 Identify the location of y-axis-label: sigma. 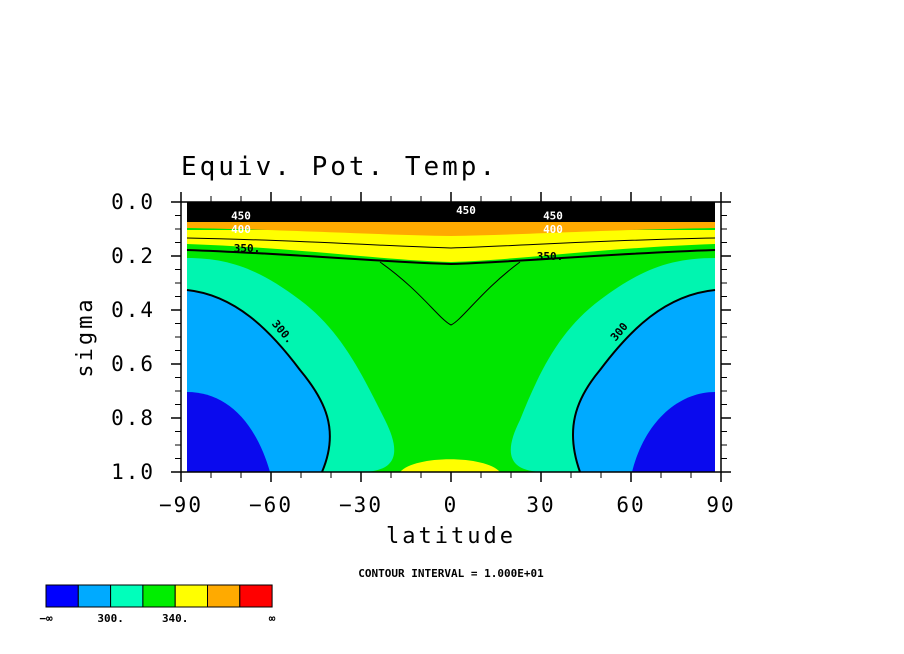
(85, 336).